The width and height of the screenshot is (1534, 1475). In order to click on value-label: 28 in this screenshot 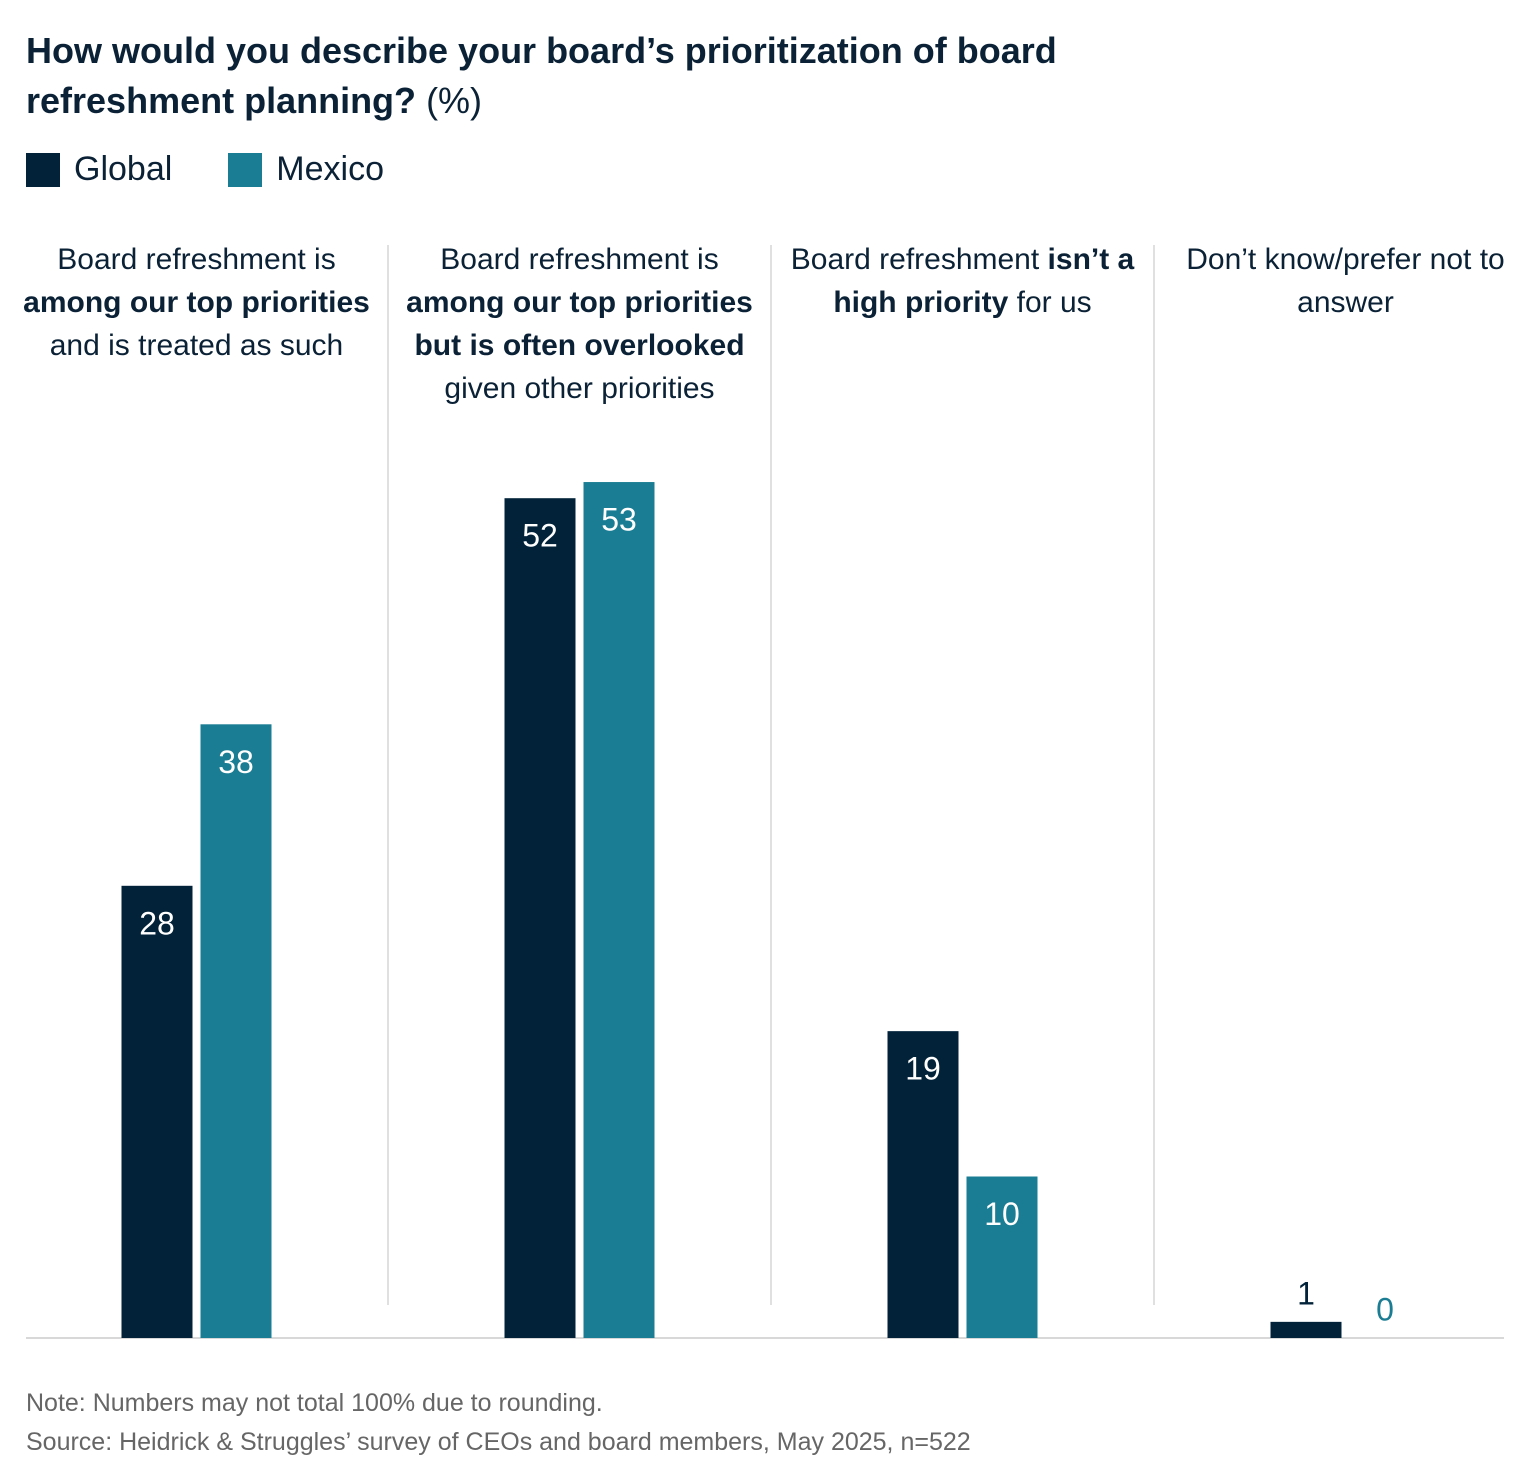, I will do `click(157, 923)`.